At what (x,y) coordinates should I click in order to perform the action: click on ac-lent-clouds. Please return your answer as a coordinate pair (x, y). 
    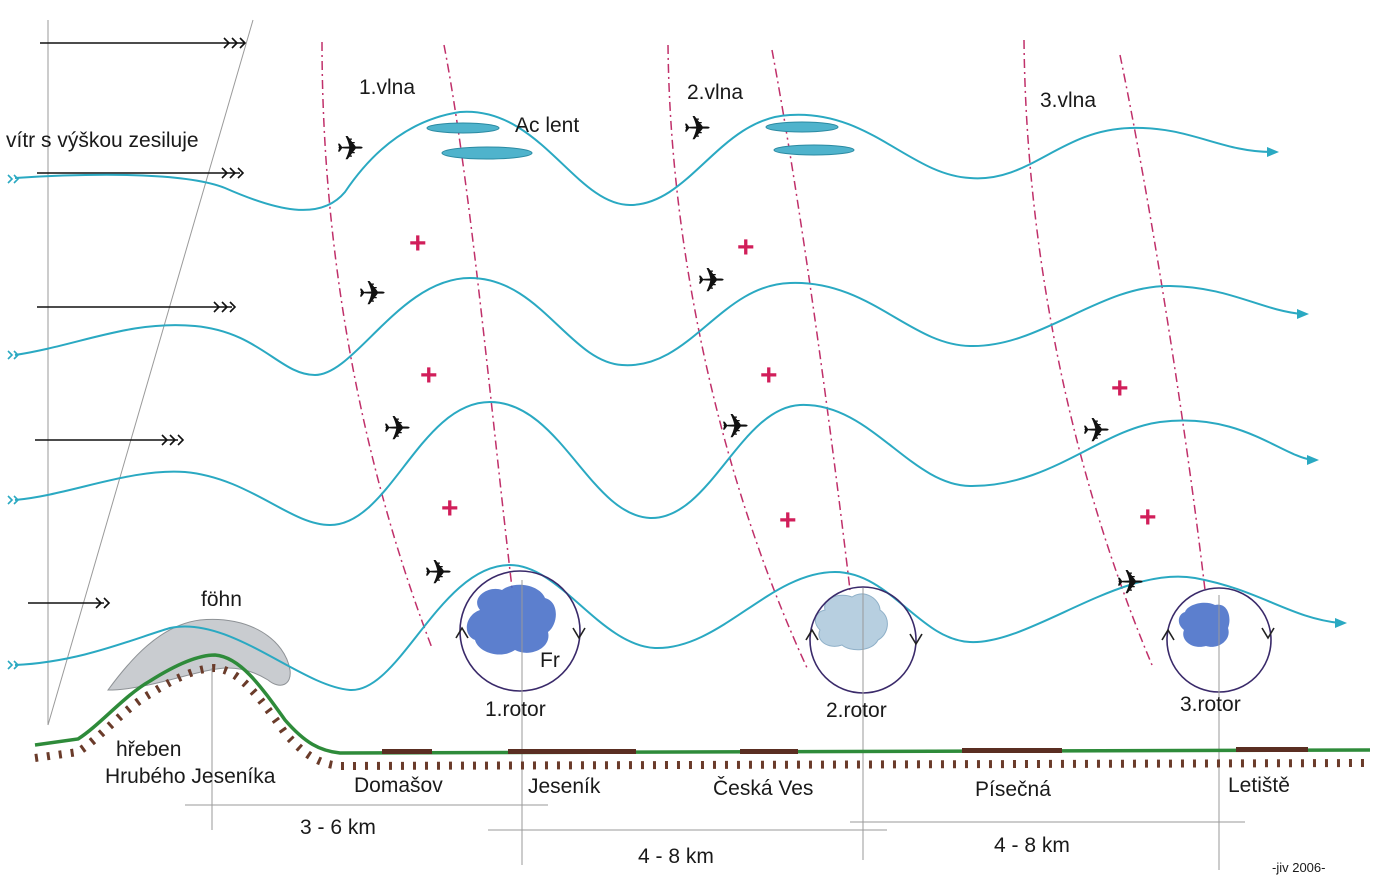
    Looking at the image, I should click on (640, 140).